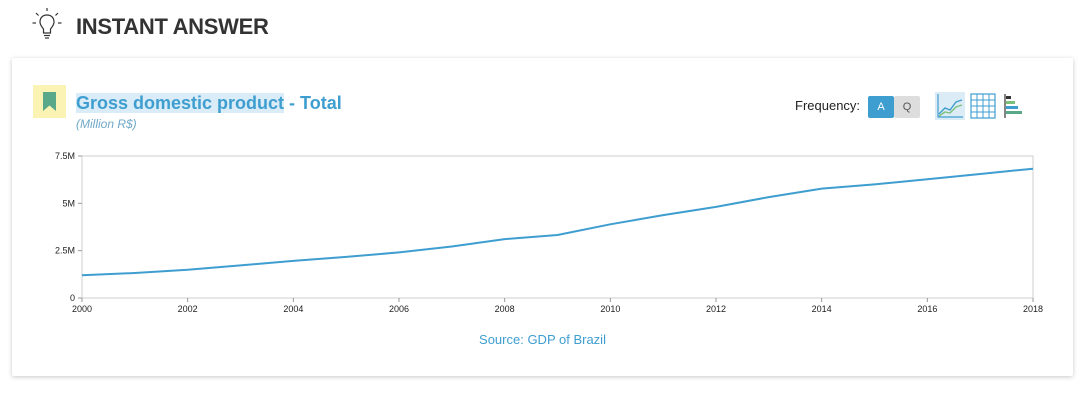 This screenshot has width=1091, height=404. I want to click on x-tick-label: 2000, so click(82, 309).